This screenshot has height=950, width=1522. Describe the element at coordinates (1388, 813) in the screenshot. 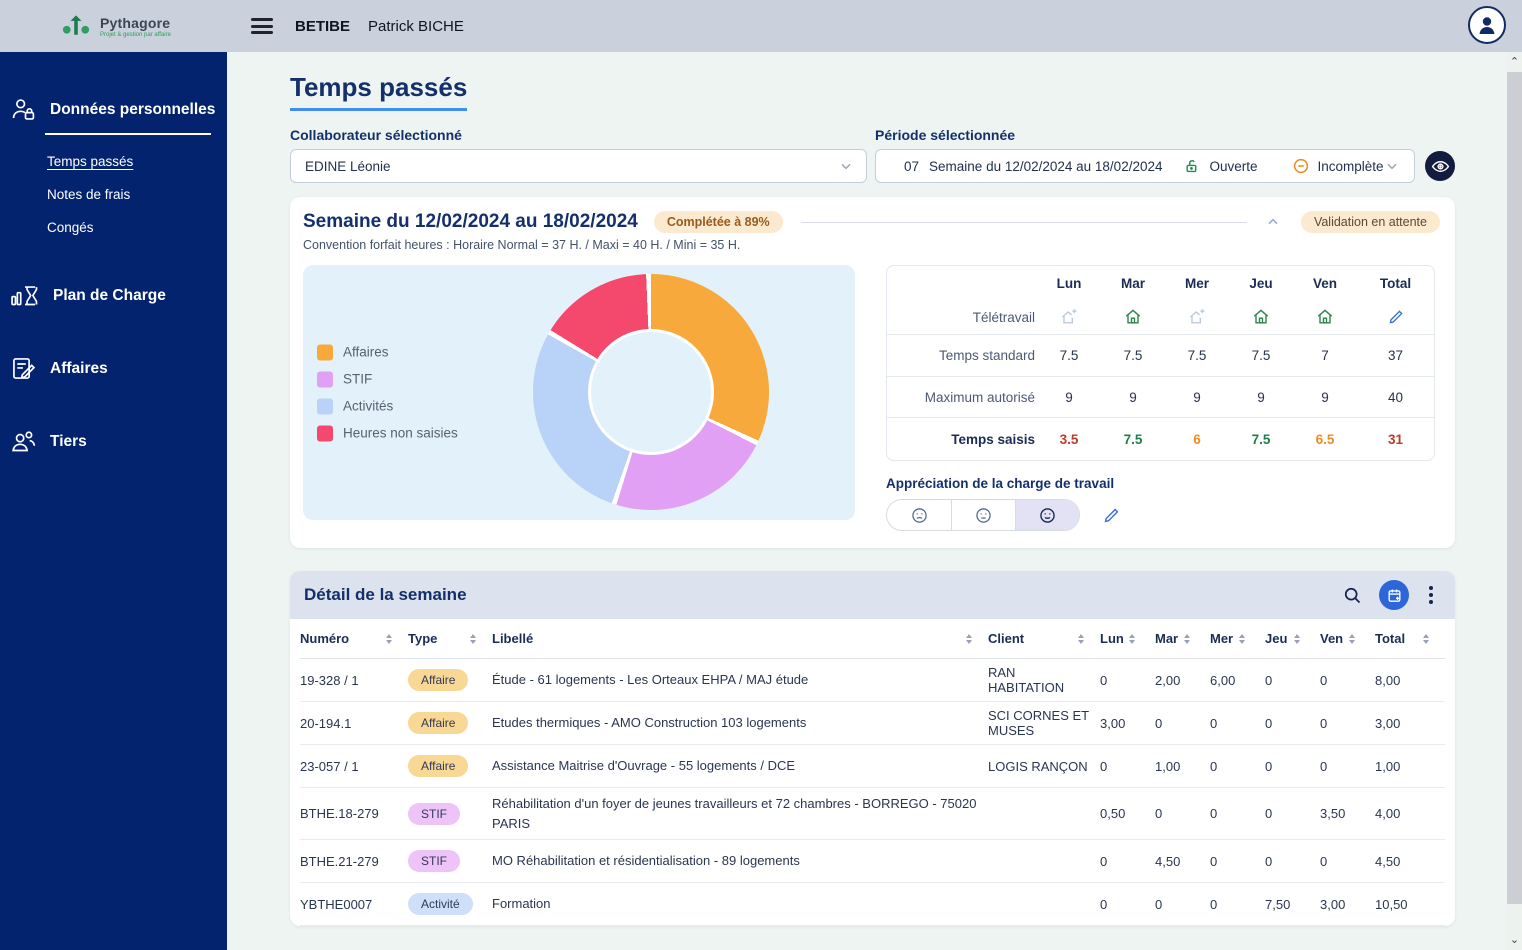

I see `cell-total: 4,00` at that location.